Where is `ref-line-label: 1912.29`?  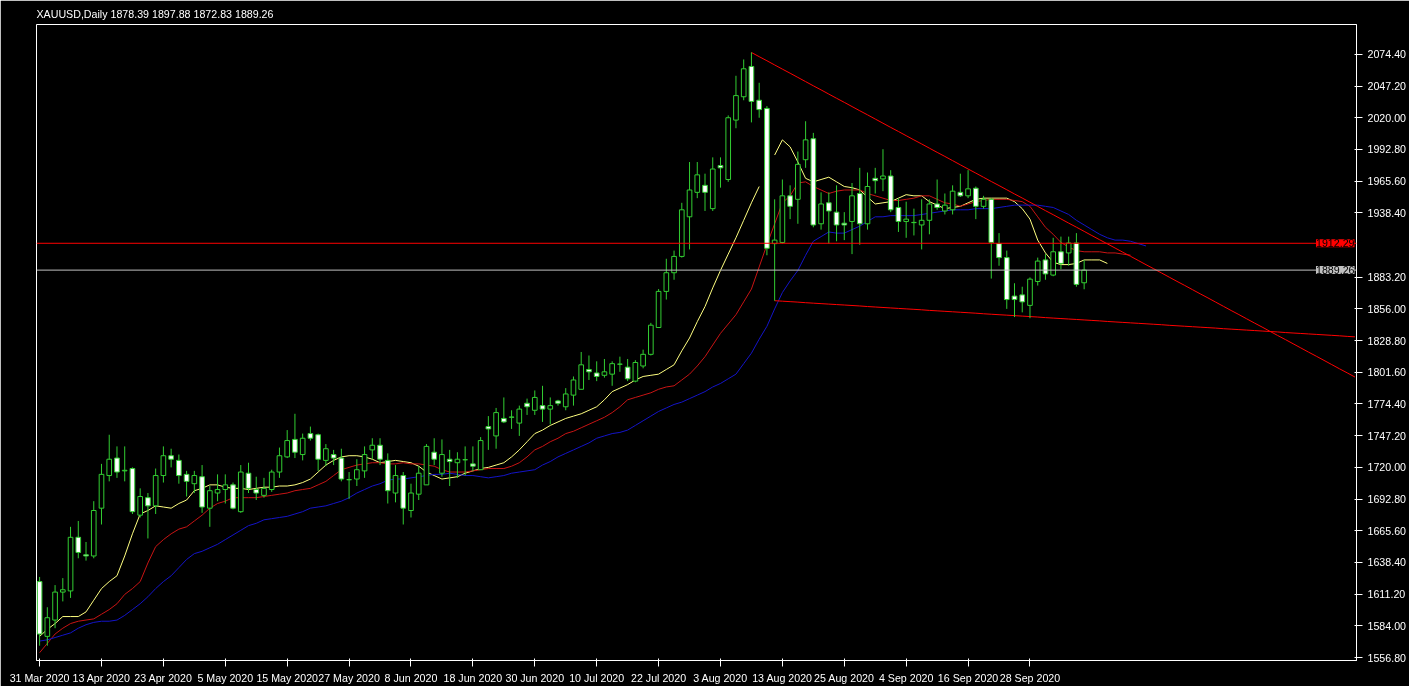
ref-line-label: 1912.29 is located at coordinates (1335, 243).